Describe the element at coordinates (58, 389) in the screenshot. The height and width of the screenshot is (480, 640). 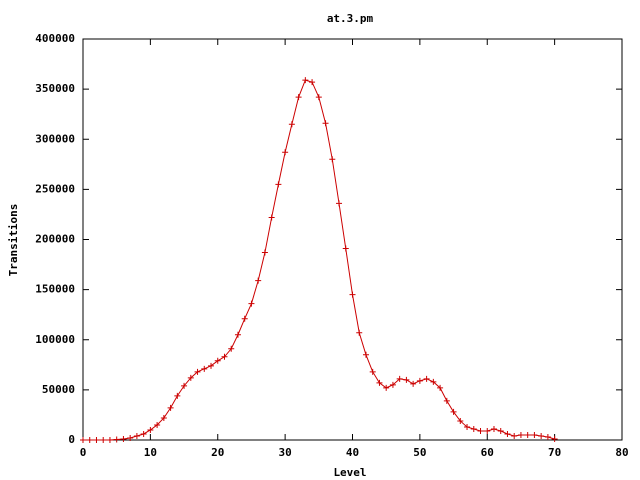
I see `y-tick-label: 50000` at that location.